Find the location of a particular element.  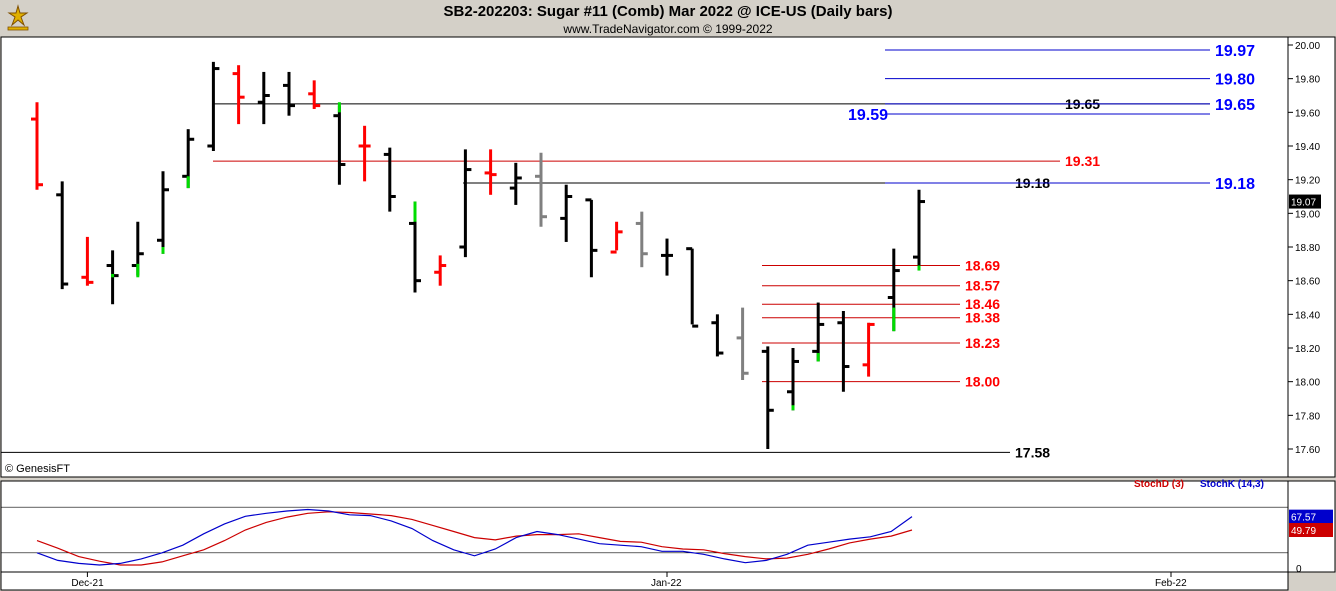

red-level-label: 18.46 is located at coordinates (982, 304).